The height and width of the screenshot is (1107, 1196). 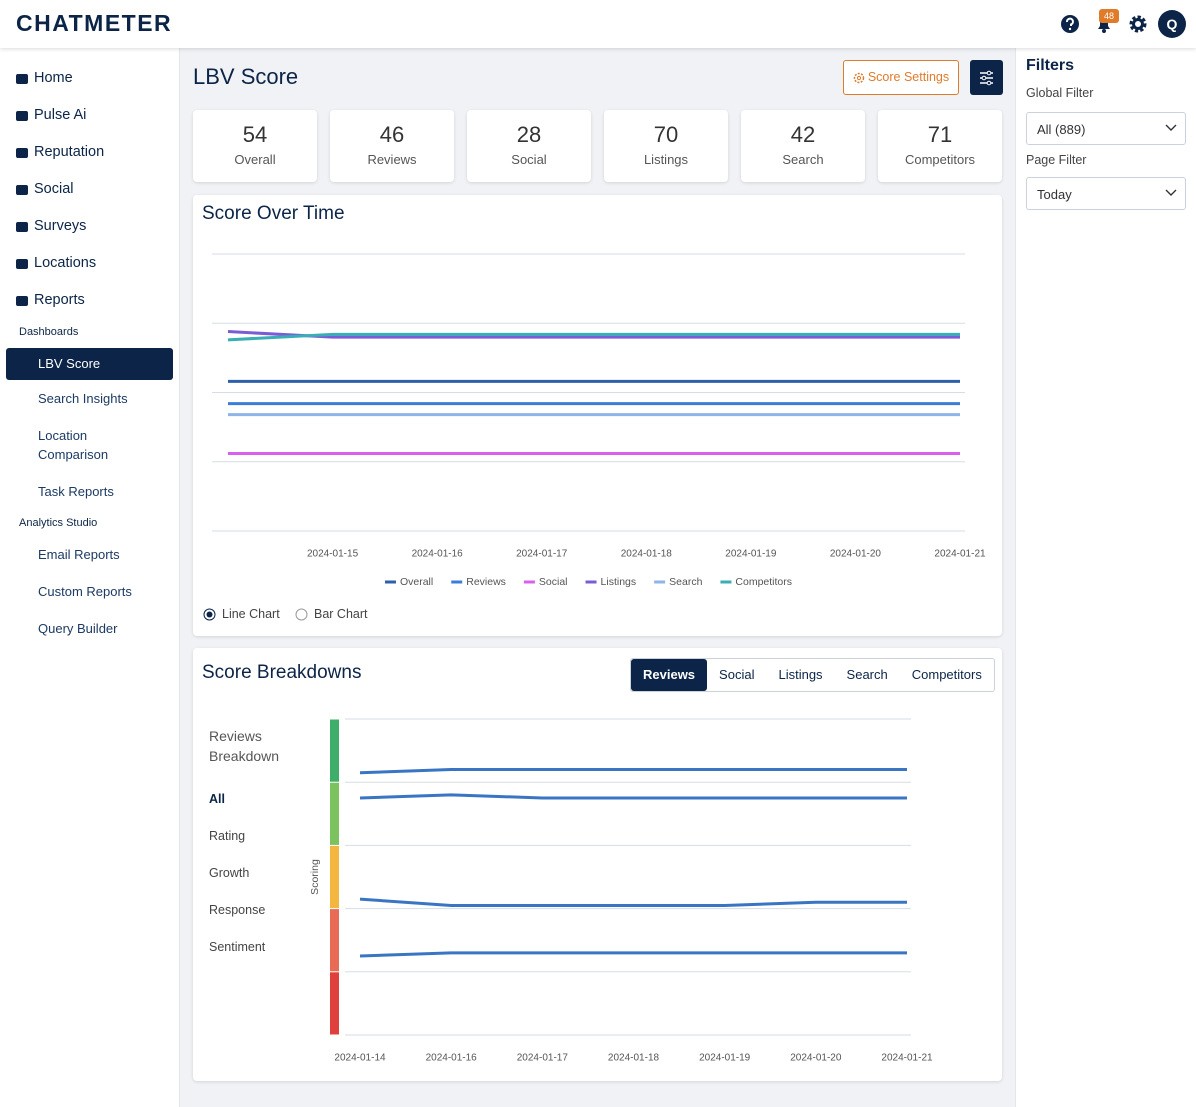 What do you see at coordinates (237, 947) in the screenshot?
I see `breakdown-option: Sentiment` at bounding box center [237, 947].